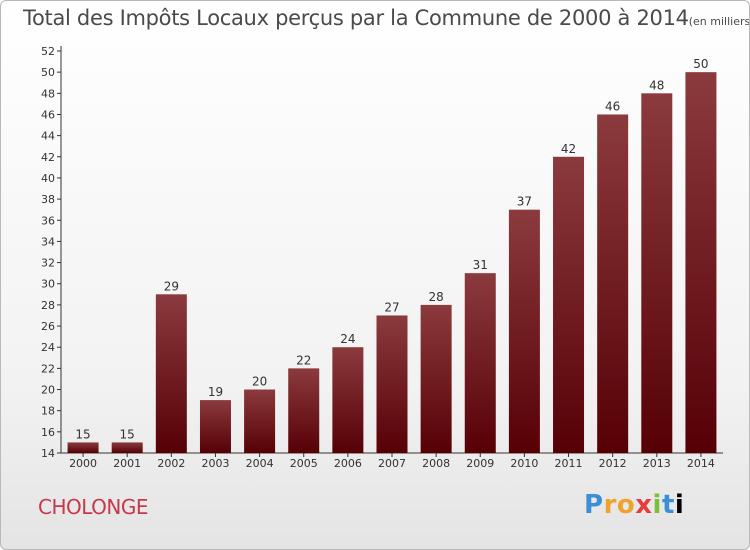 The image size is (750, 550). What do you see at coordinates (48, 157) in the screenshot?
I see `y-tick-label: 42` at bounding box center [48, 157].